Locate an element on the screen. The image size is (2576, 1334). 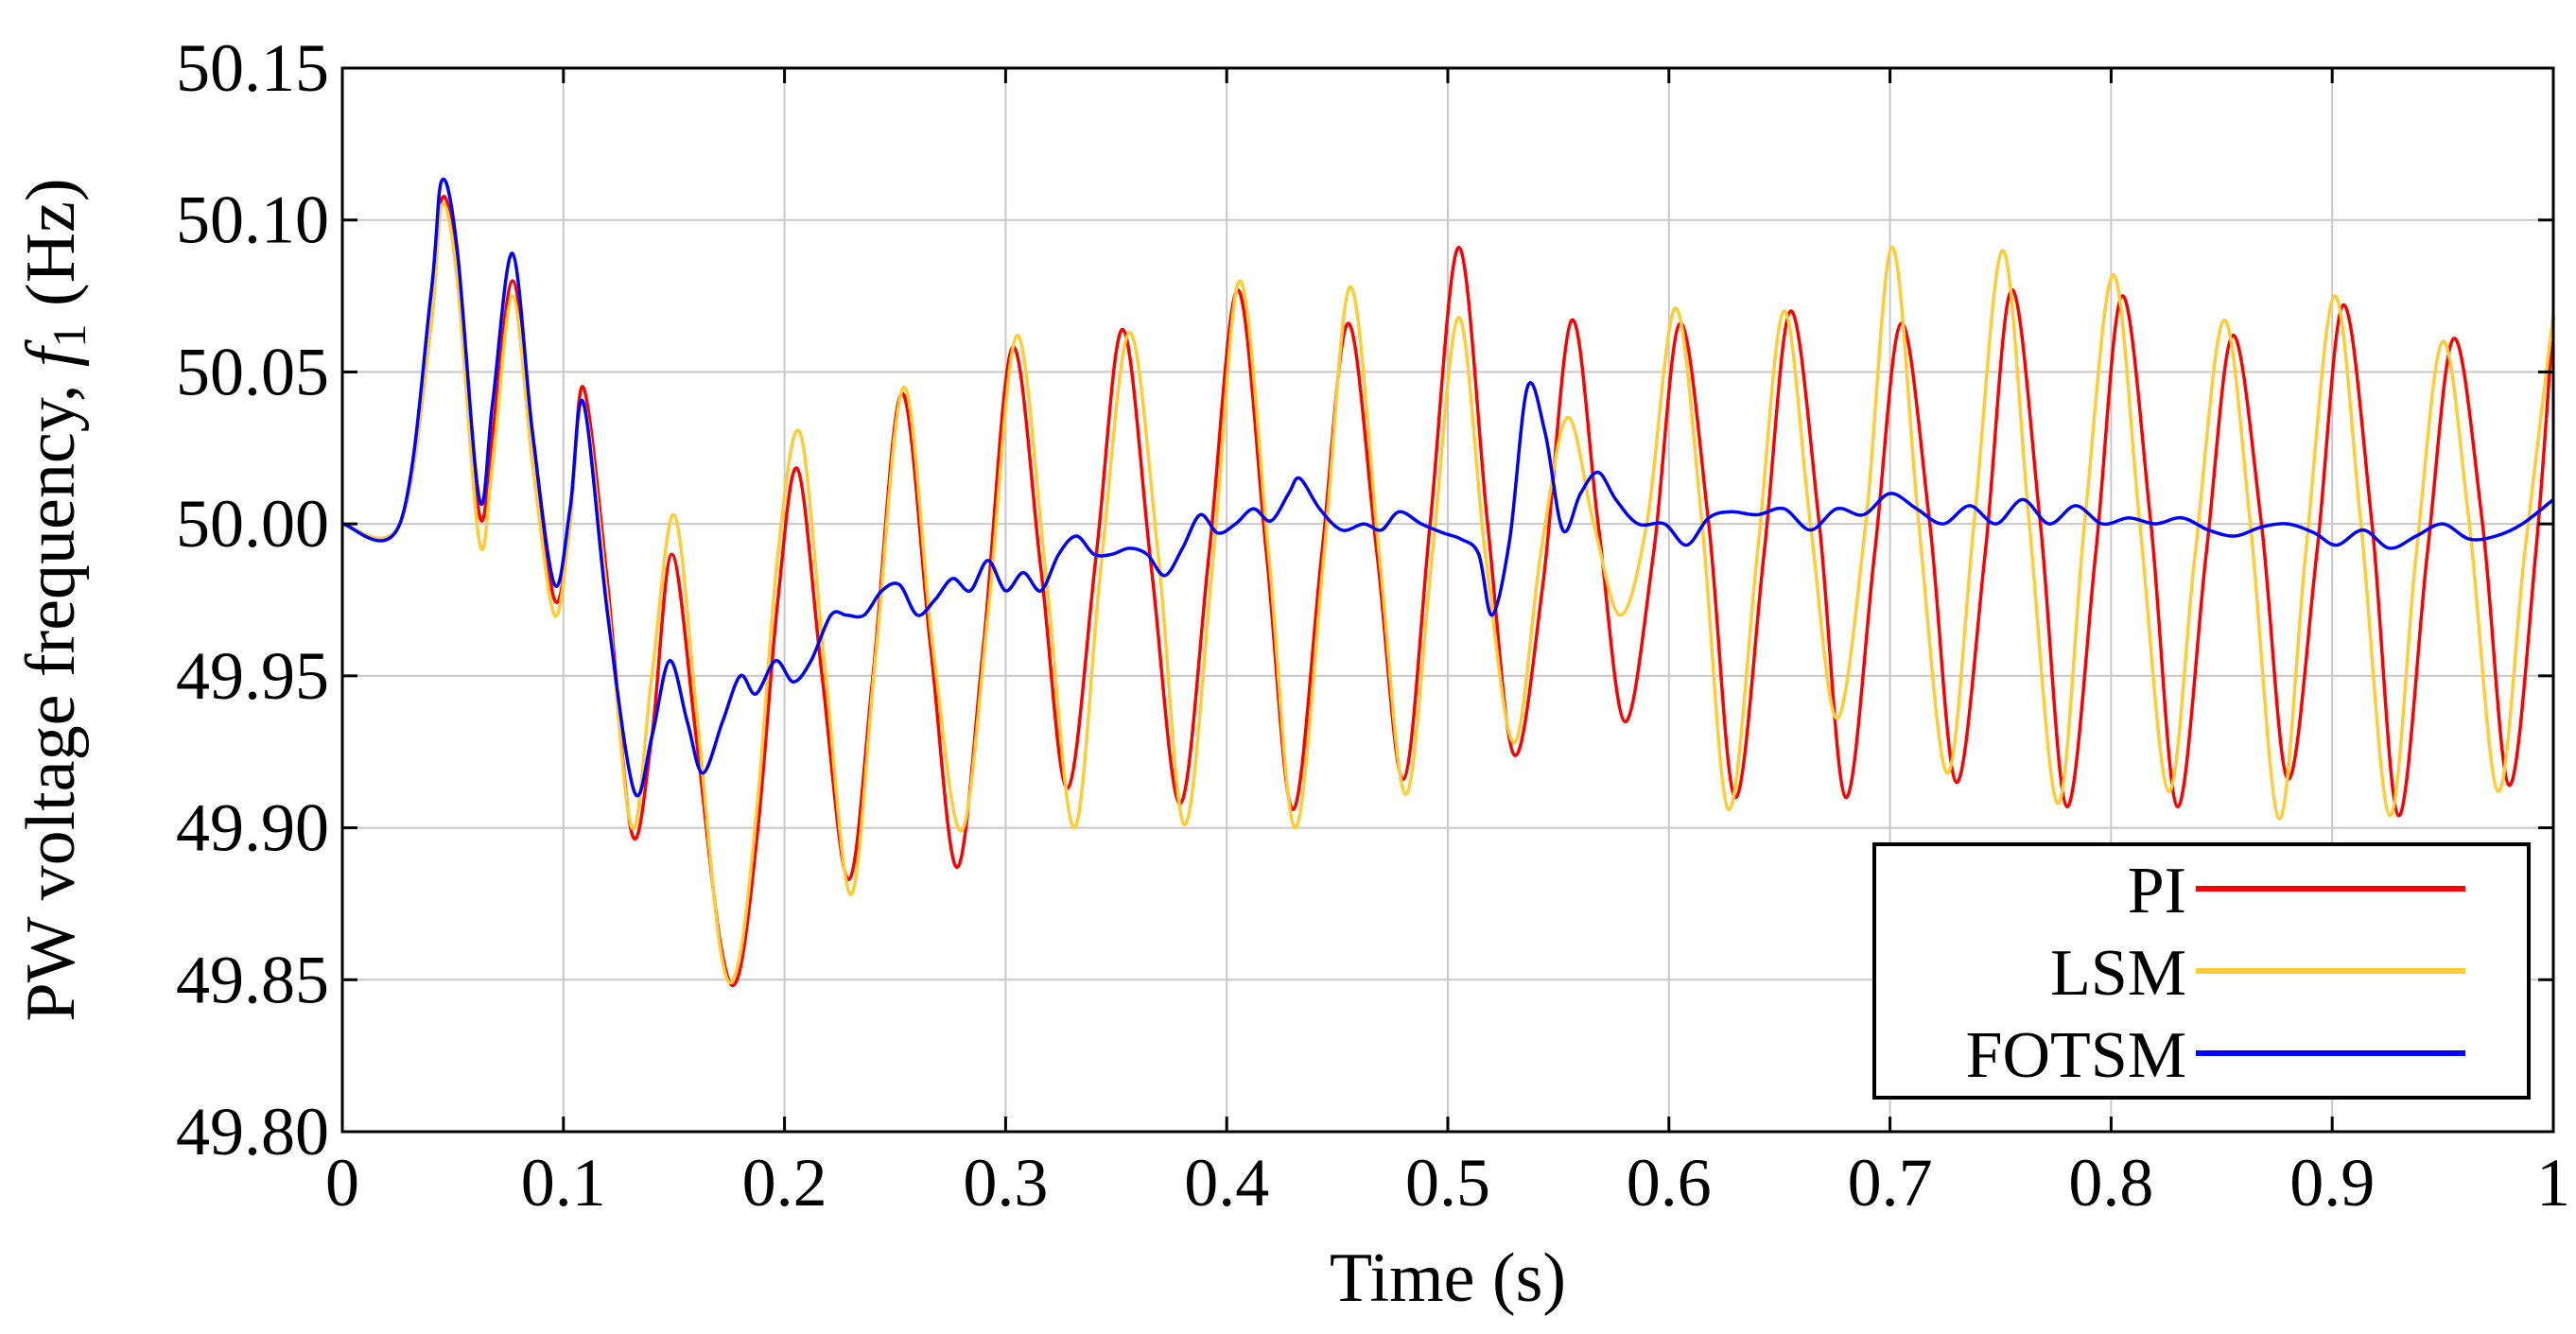
y-tick-label: 49.90 is located at coordinates (252, 828).